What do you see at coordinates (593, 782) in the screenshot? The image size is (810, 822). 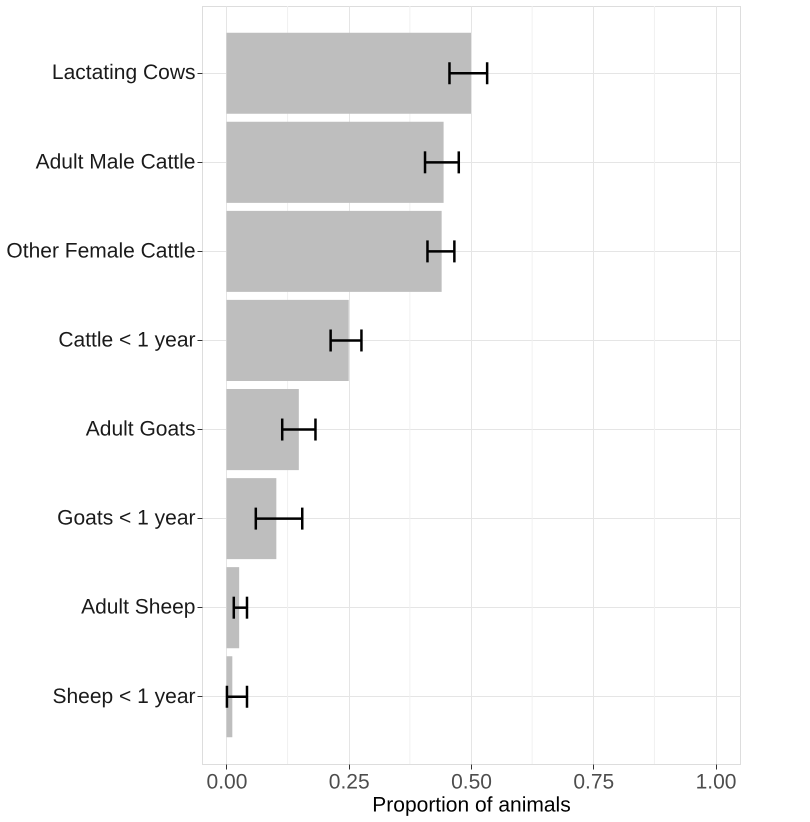 I see `x-tick-label: 0.75` at bounding box center [593, 782].